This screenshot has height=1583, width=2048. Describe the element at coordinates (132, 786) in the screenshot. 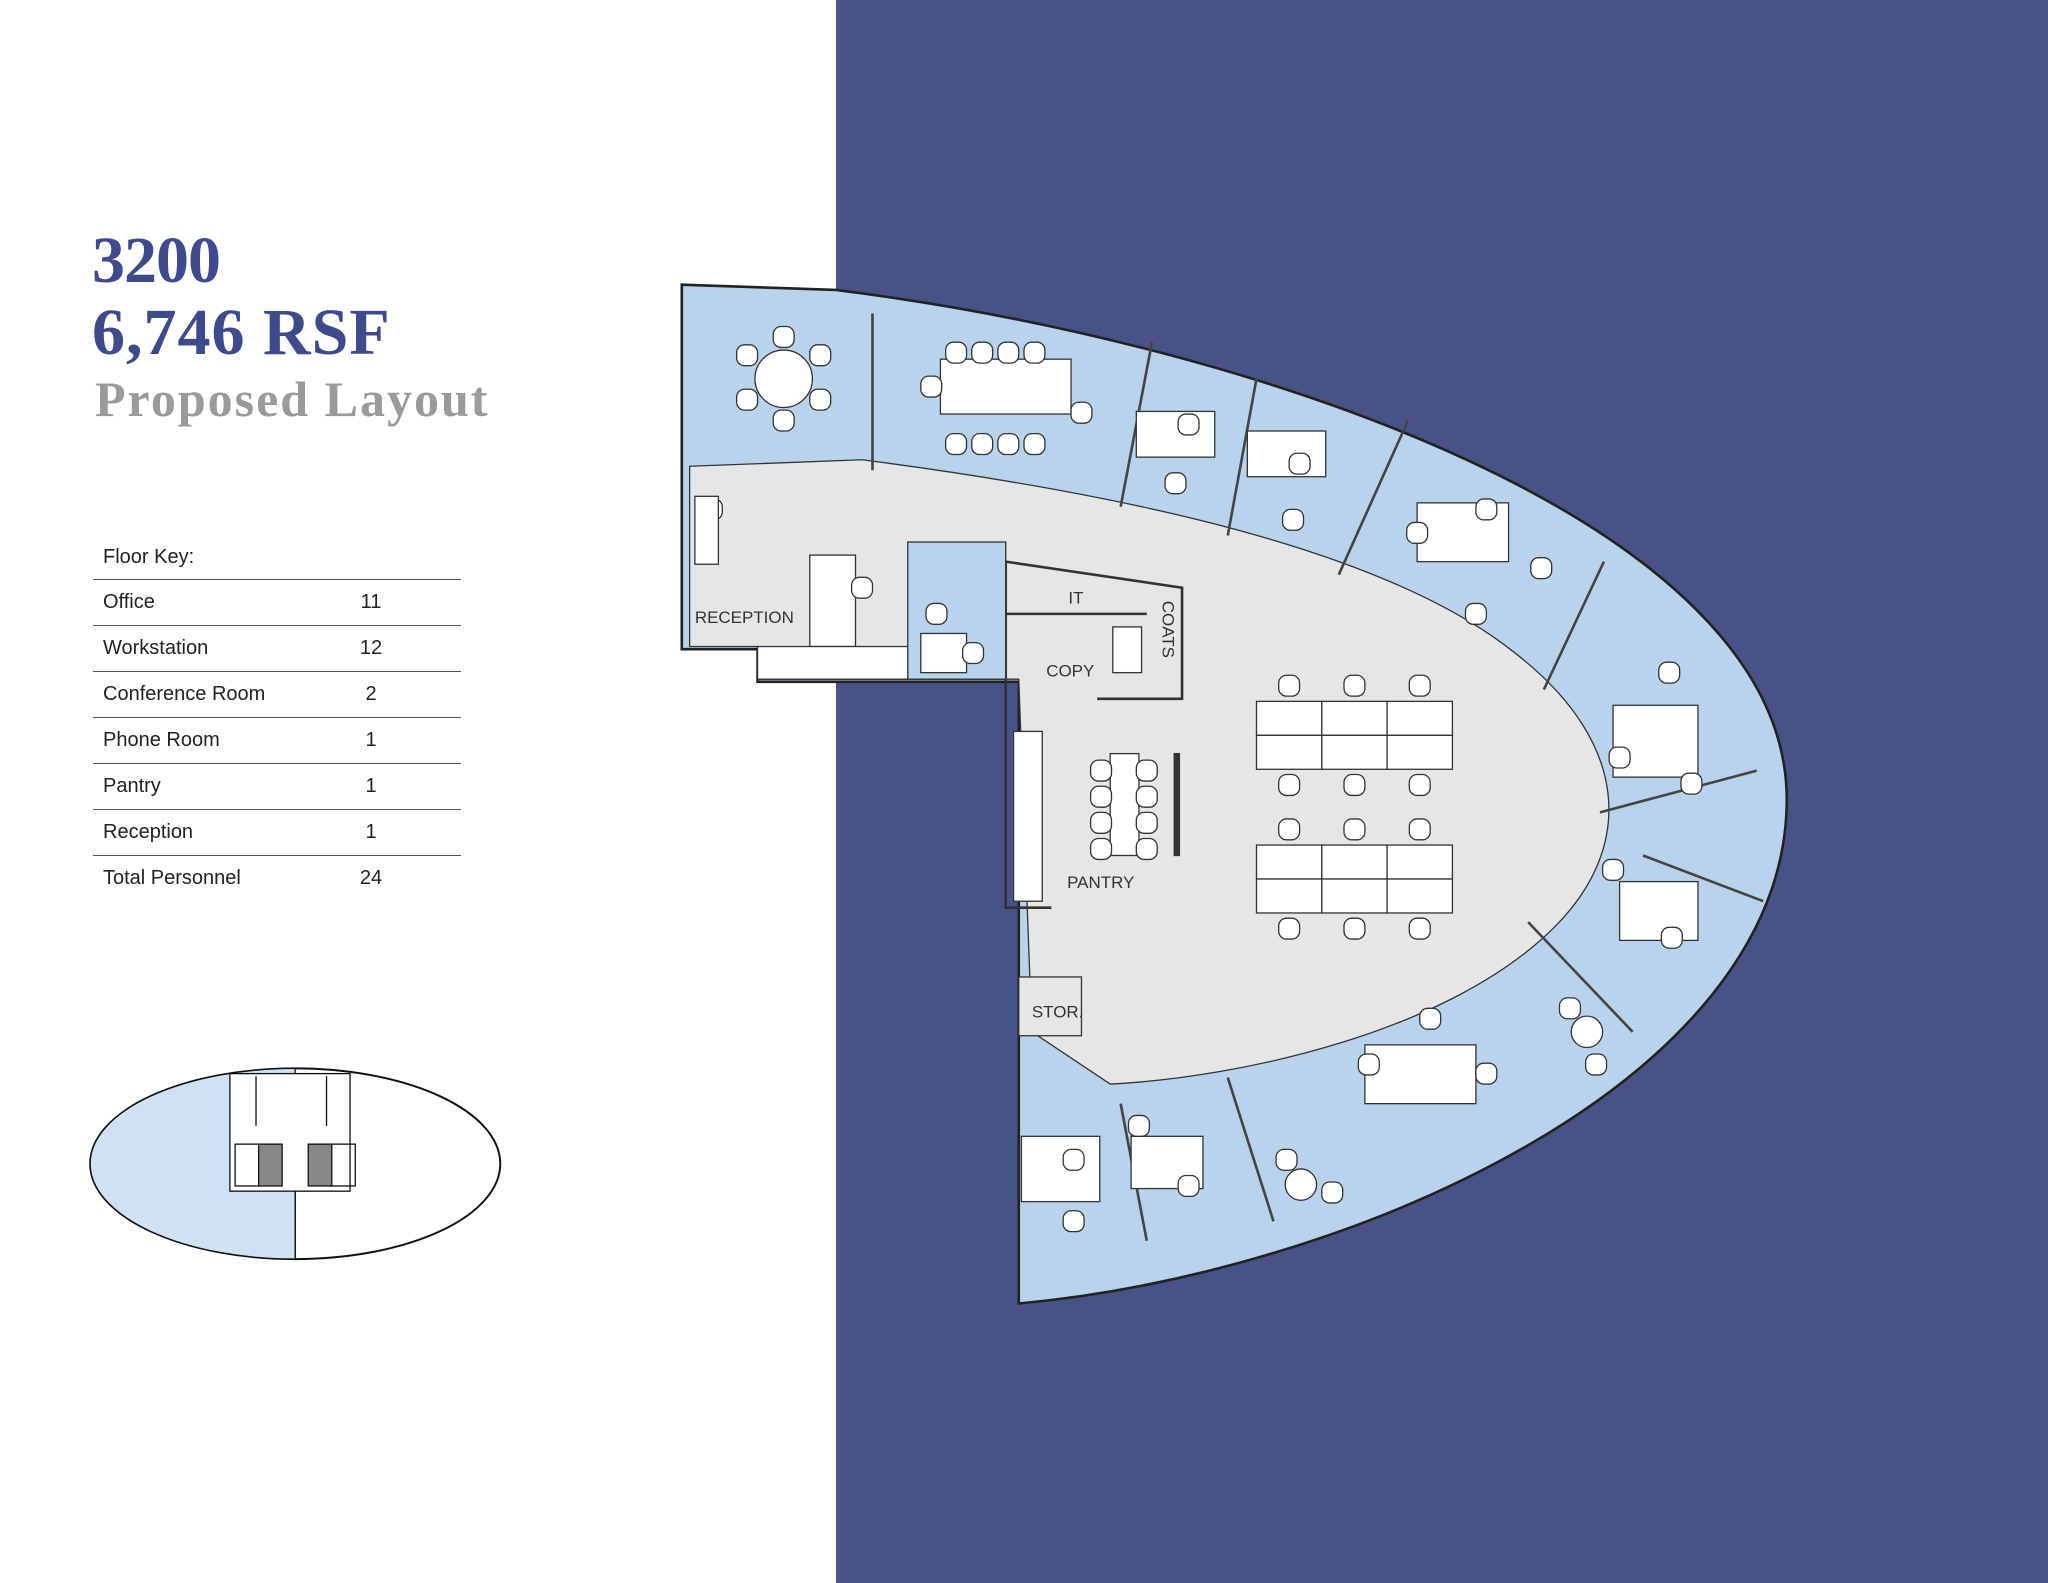

I see `row-label: Pantry` at that location.